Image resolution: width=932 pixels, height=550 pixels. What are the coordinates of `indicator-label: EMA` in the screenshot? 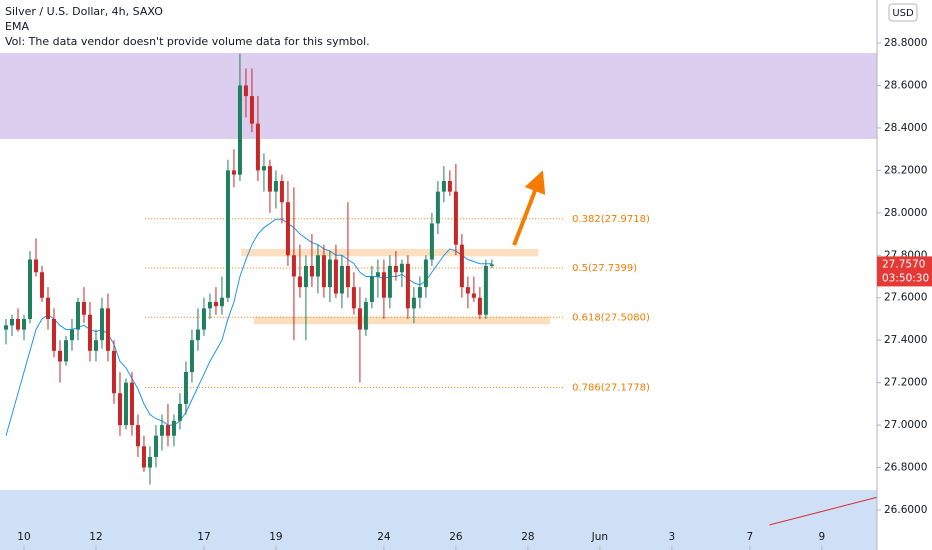 It's located at (17, 26).